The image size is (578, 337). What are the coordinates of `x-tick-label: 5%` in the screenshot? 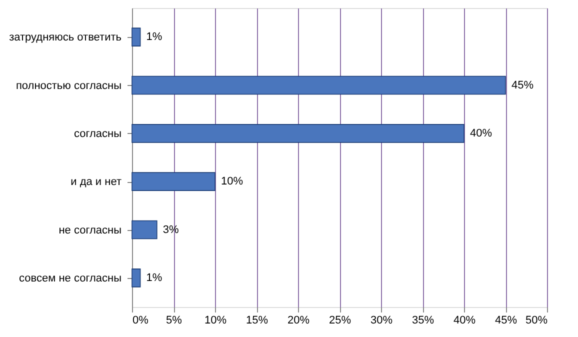 It's located at (174, 320).